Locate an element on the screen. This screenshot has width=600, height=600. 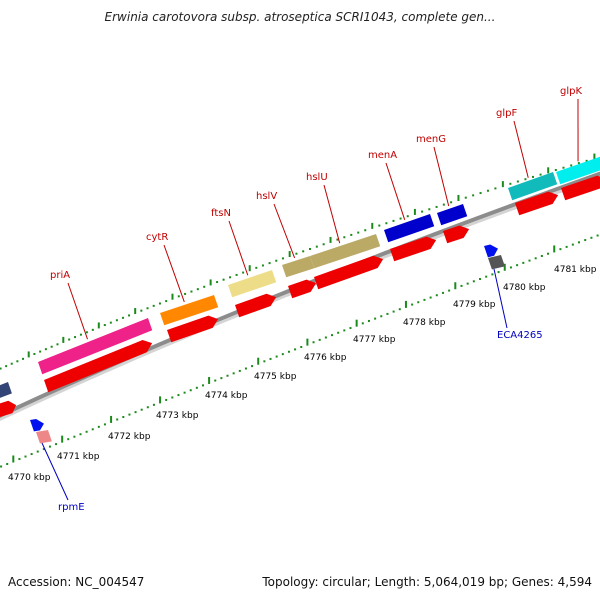
scale-label: 4777 kbp is located at coordinates (374, 340).